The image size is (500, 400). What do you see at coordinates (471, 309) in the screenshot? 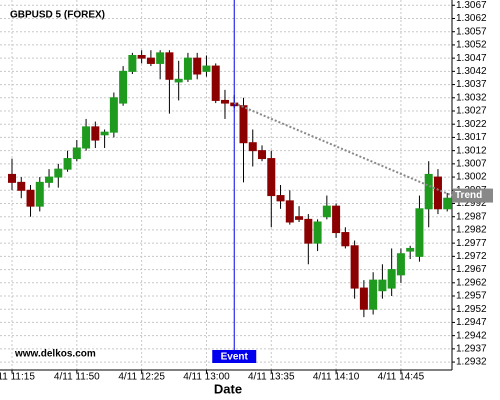
I see `y-tick-label: 1.2952` at bounding box center [471, 309].